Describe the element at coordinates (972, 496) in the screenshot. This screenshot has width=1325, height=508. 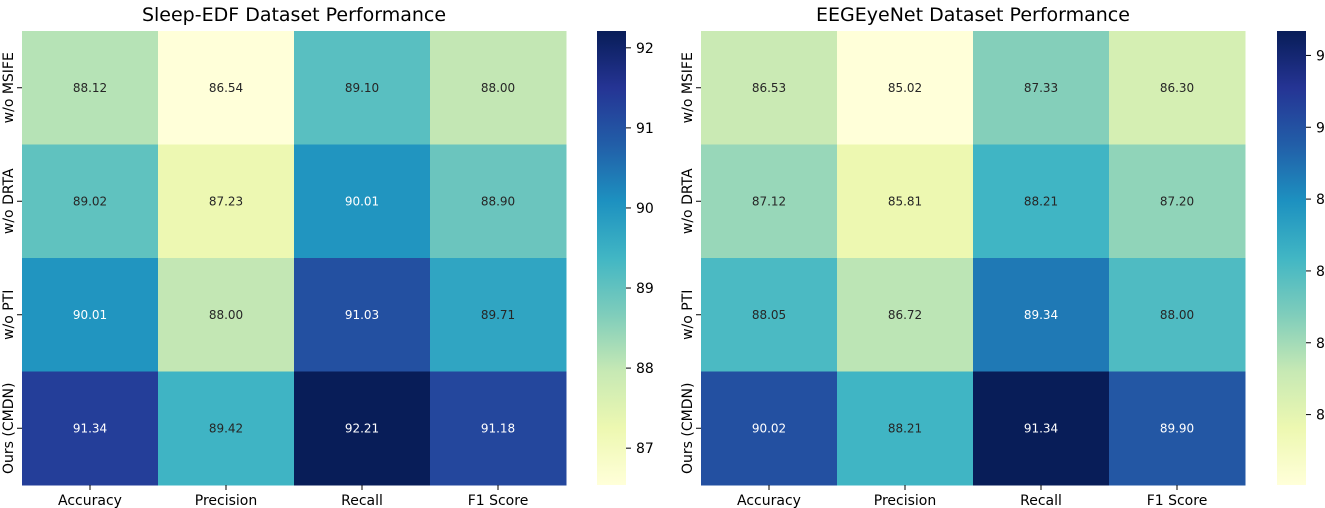
I see `eegeyenet-x-axis: Accuracy Precision Recall F1 Score` at that location.